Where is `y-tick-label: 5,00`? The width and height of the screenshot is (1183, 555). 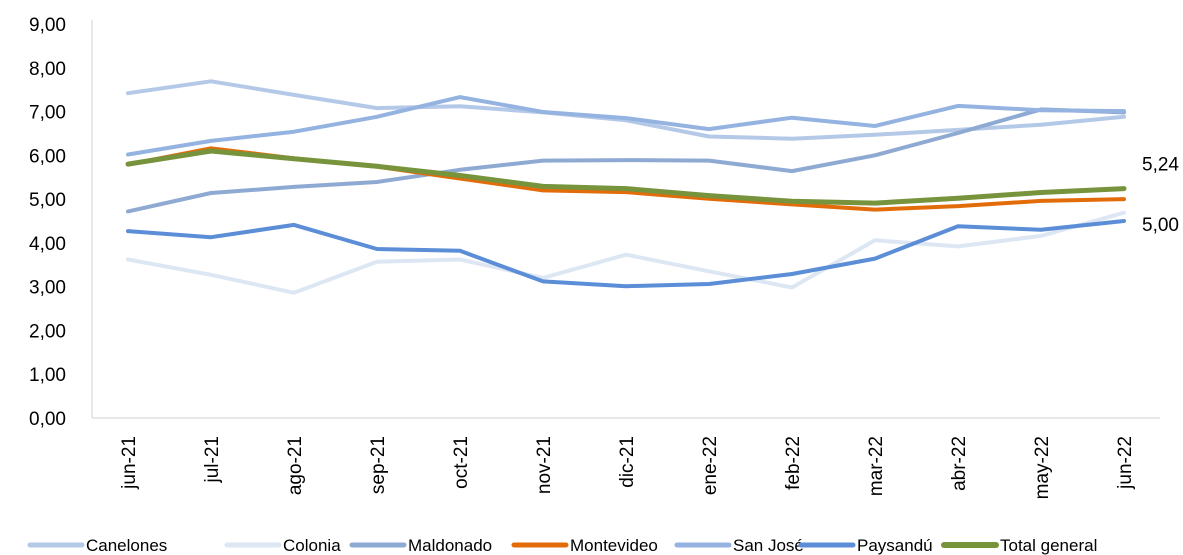 y-tick-label: 5,00 is located at coordinates (47, 200).